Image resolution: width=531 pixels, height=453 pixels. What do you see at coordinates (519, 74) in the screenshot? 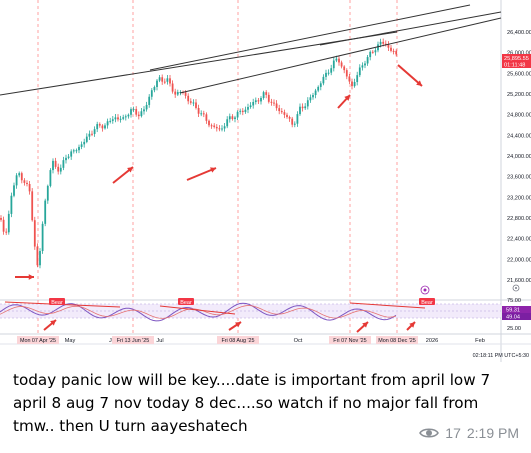
I see `price-axis-label: 25,600.00` at bounding box center [519, 74].